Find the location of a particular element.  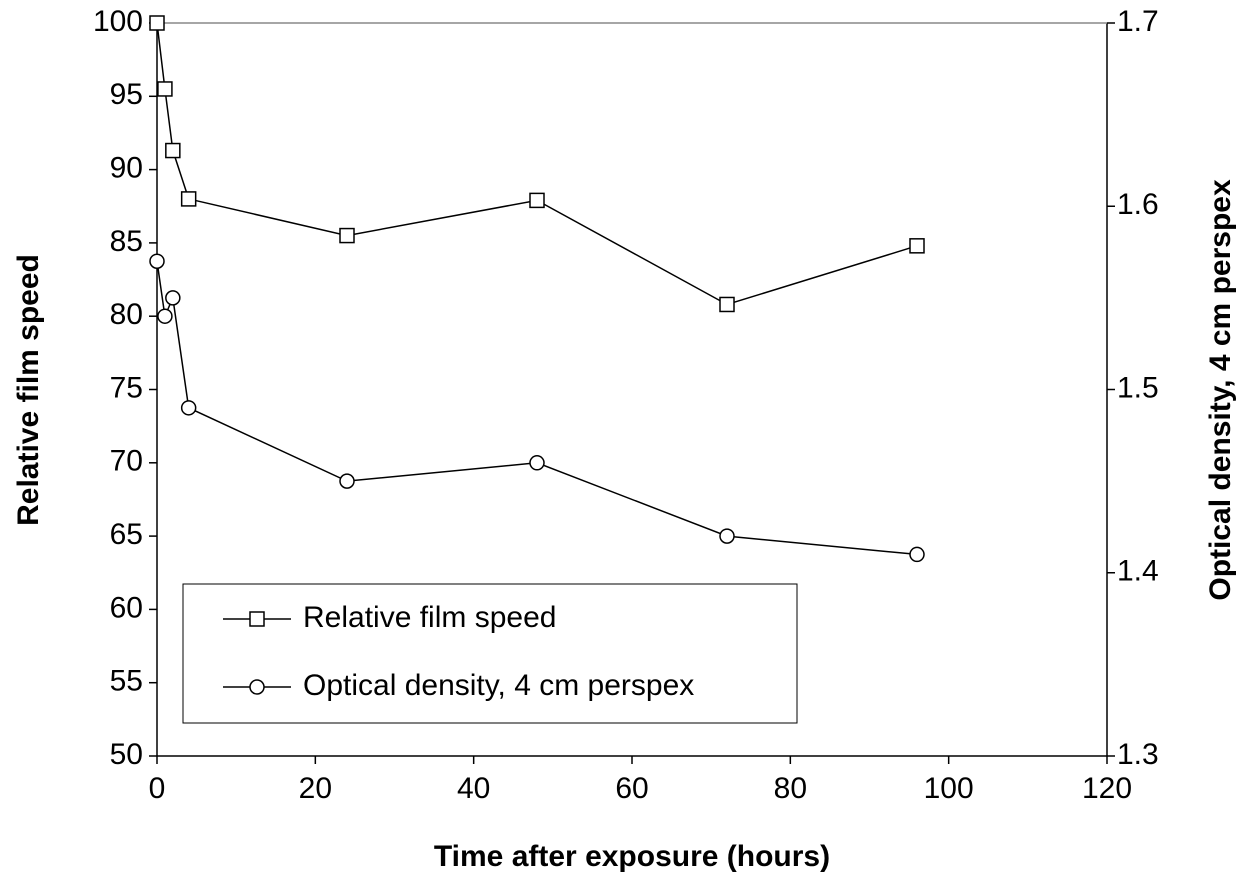

legend-label: Relative film speed is located at coordinates (429, 617).